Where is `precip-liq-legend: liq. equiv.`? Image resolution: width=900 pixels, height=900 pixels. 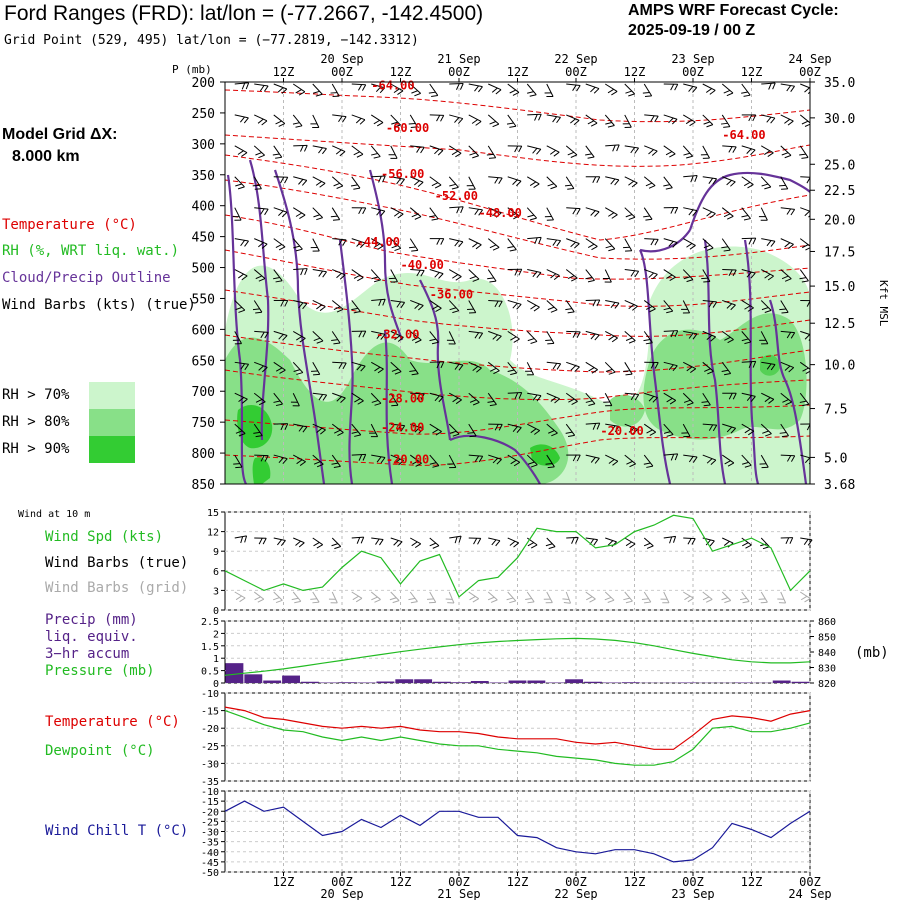 precip-liq-legend: liq. equiv. is located at coordinates (91, 637).